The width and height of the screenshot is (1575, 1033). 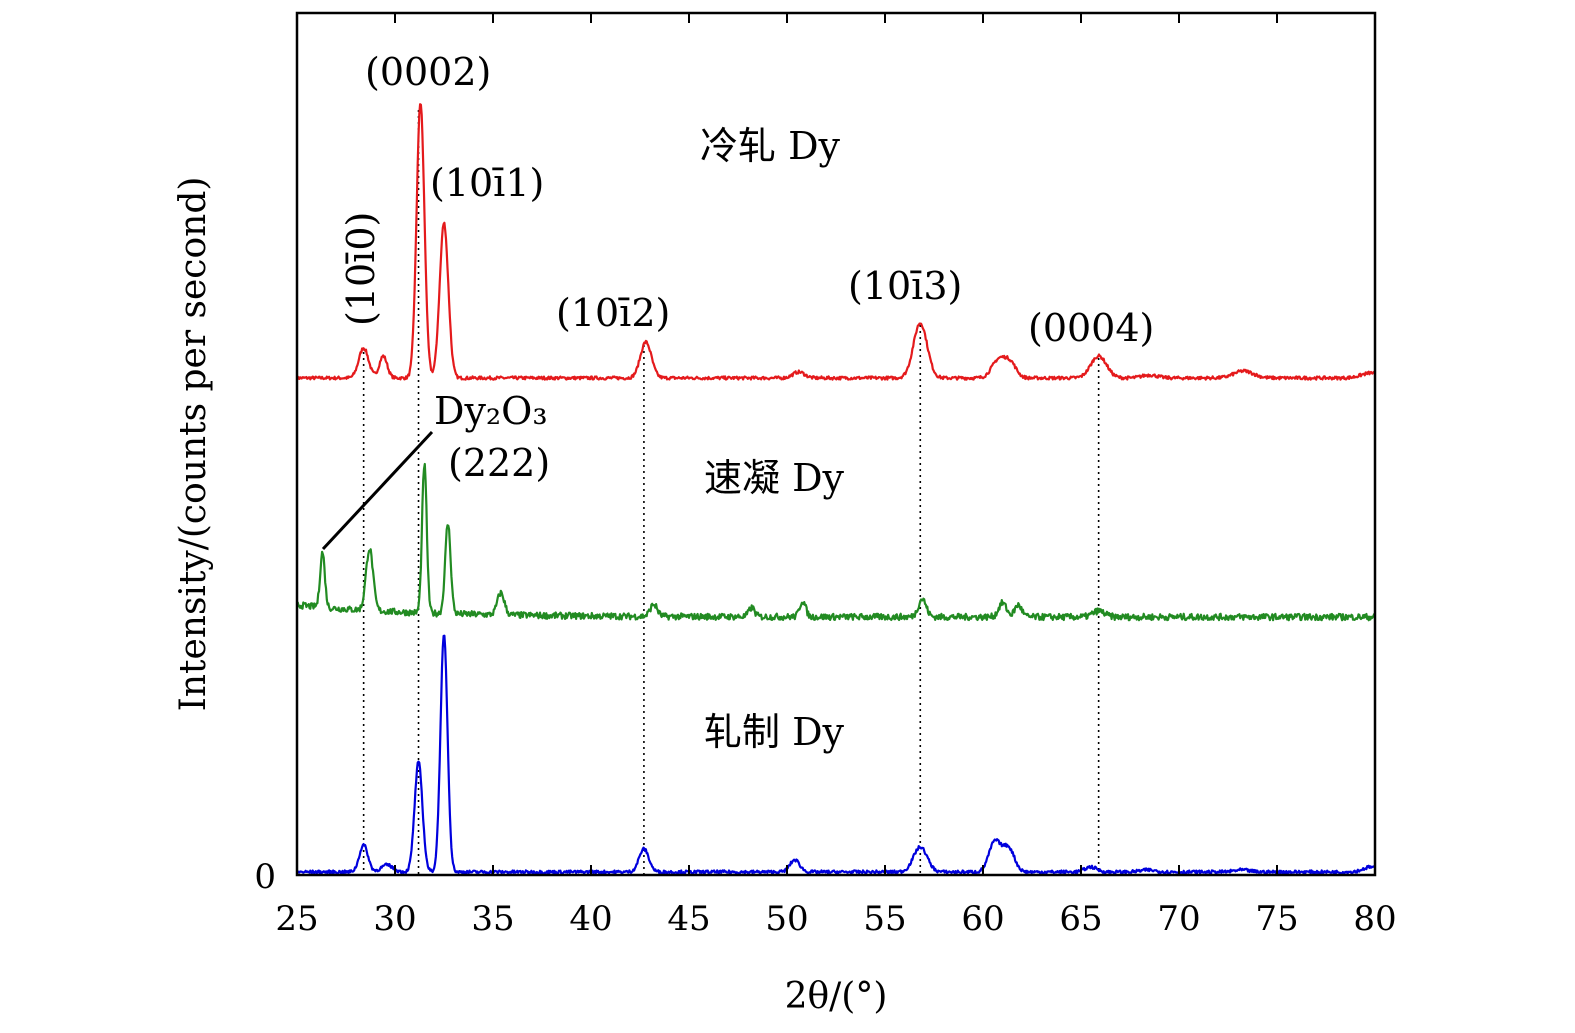 I want to click on x-tick-label: 30, so click(x=394, y=919).